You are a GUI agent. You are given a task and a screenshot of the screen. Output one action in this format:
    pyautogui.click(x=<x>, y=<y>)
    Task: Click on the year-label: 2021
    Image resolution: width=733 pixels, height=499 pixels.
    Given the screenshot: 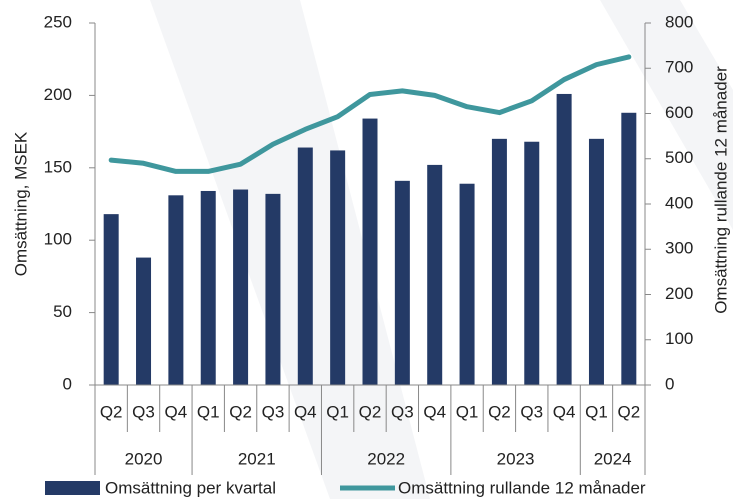 What is the action you would take?
    pyautogui.click(x=257, y=458)
    